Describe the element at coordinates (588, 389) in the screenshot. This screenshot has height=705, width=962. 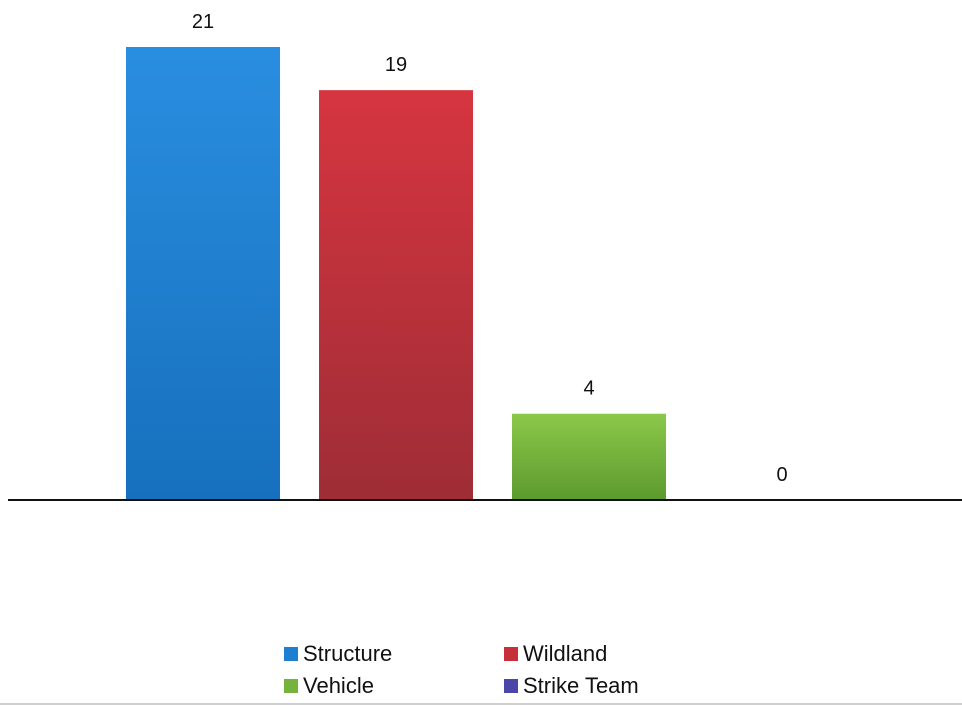
I see `data-label-vehicle: 4` at that location.